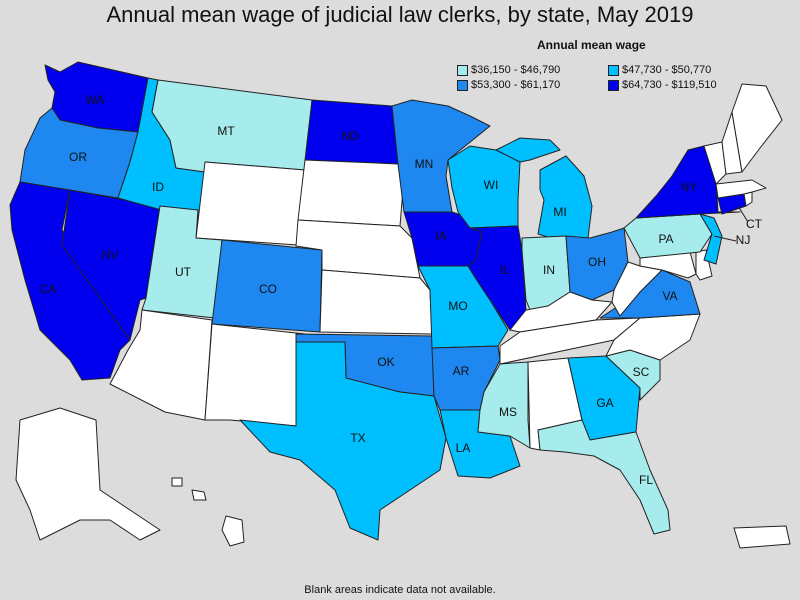  What do you see at coordinates (743, 240) in the screenshot?
I see `label-NJ: NJ` at bounding box center [743, 240].